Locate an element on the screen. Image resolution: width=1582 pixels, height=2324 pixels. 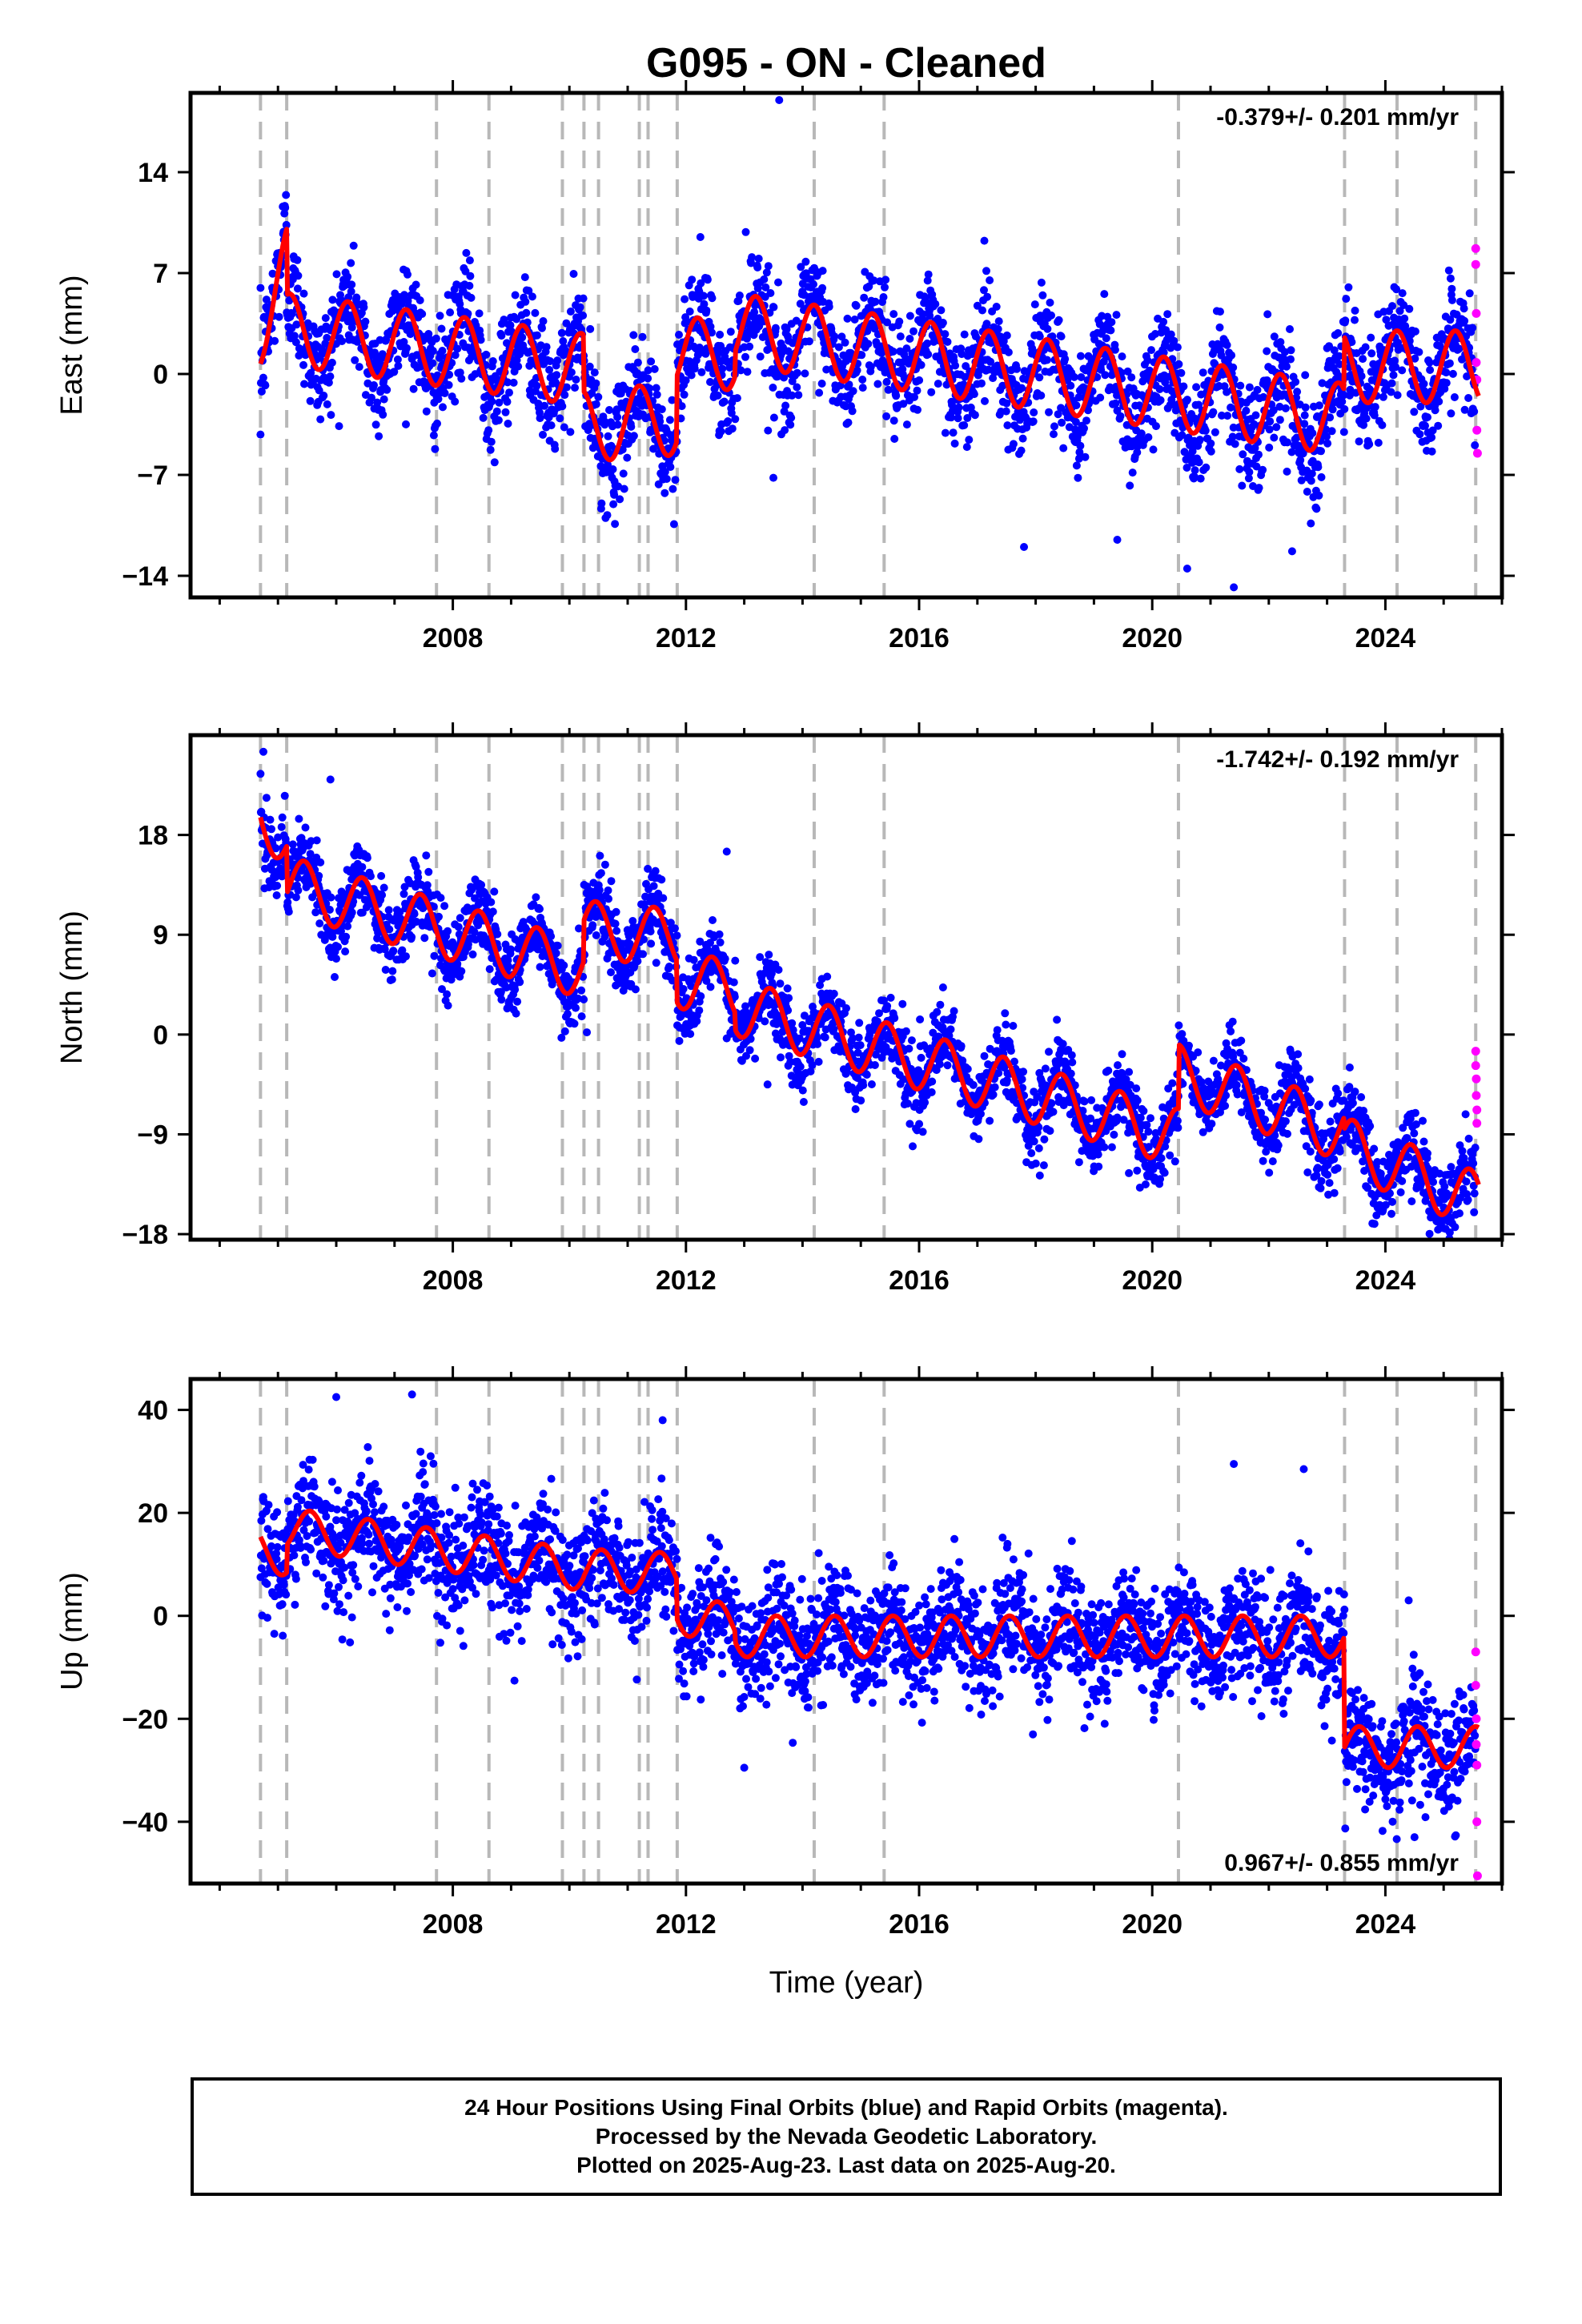
model-fit-line-east is located at coordinates (870, 345).